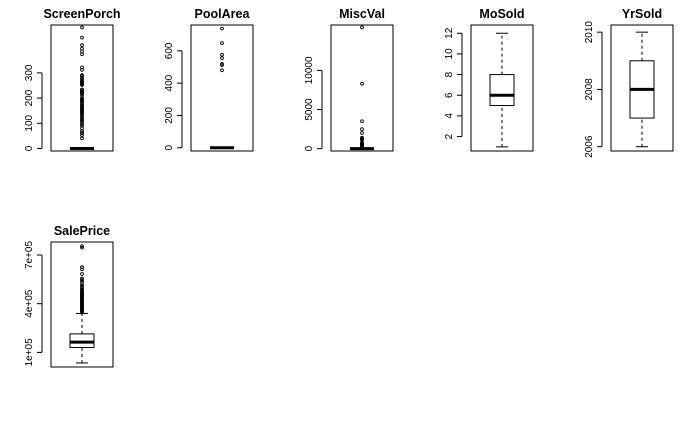 The image size is (700, 432). What do you see at coordinates (362, 14) in the screenshot?
I see `panel-title: MiscVal` at bounding box center [362, 14].